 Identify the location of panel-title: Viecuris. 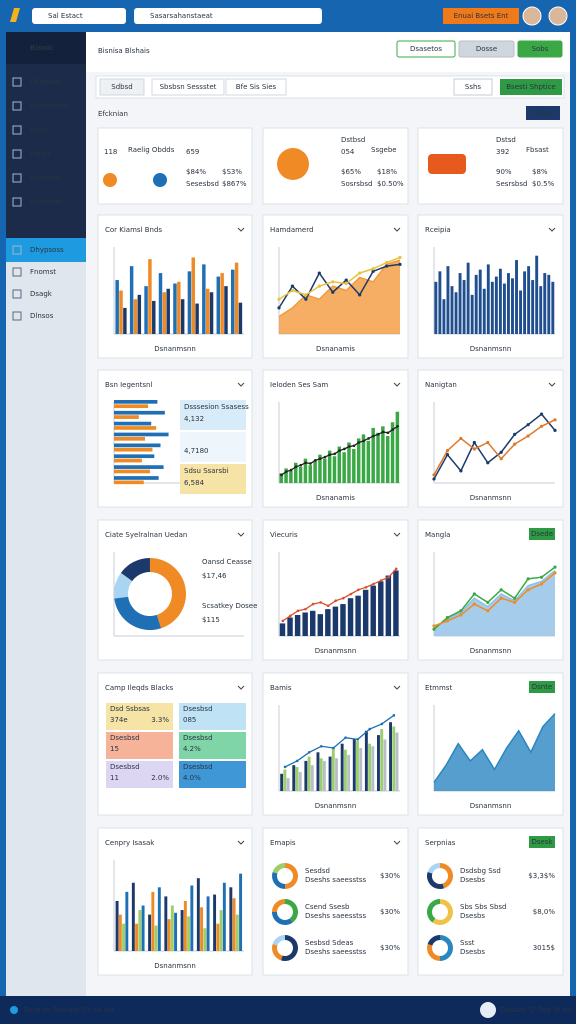
(284, 535).